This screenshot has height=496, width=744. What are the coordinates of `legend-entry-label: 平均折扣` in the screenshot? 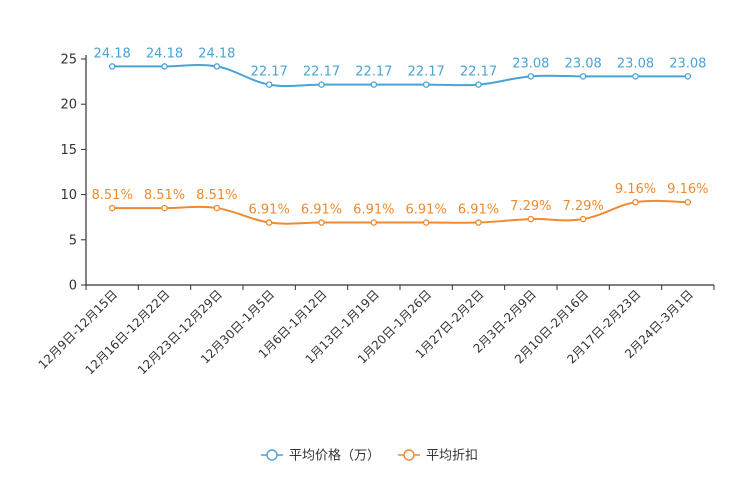 It's located at (452, 456).